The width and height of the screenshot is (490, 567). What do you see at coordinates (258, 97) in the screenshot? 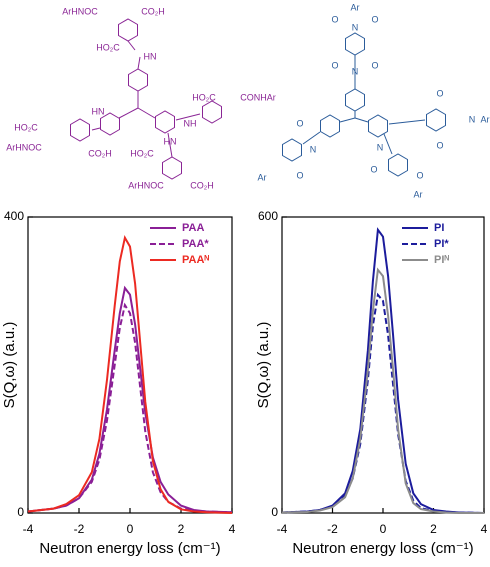
I see `structure-label: CONHAr` at bounding box center [258, 97].